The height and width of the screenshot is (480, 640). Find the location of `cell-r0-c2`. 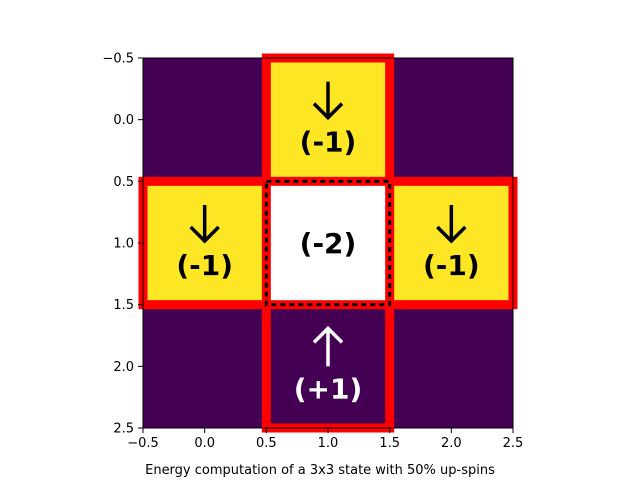

cell-r0-c2 is located at coordinates (451, 120).